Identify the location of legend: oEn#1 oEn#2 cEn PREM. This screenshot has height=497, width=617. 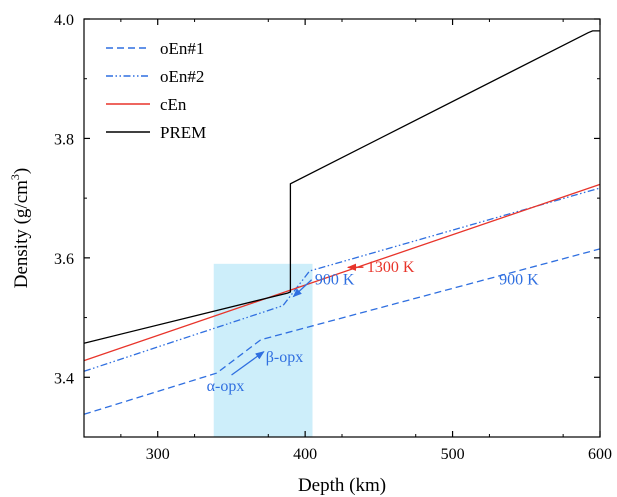
(156, 90).